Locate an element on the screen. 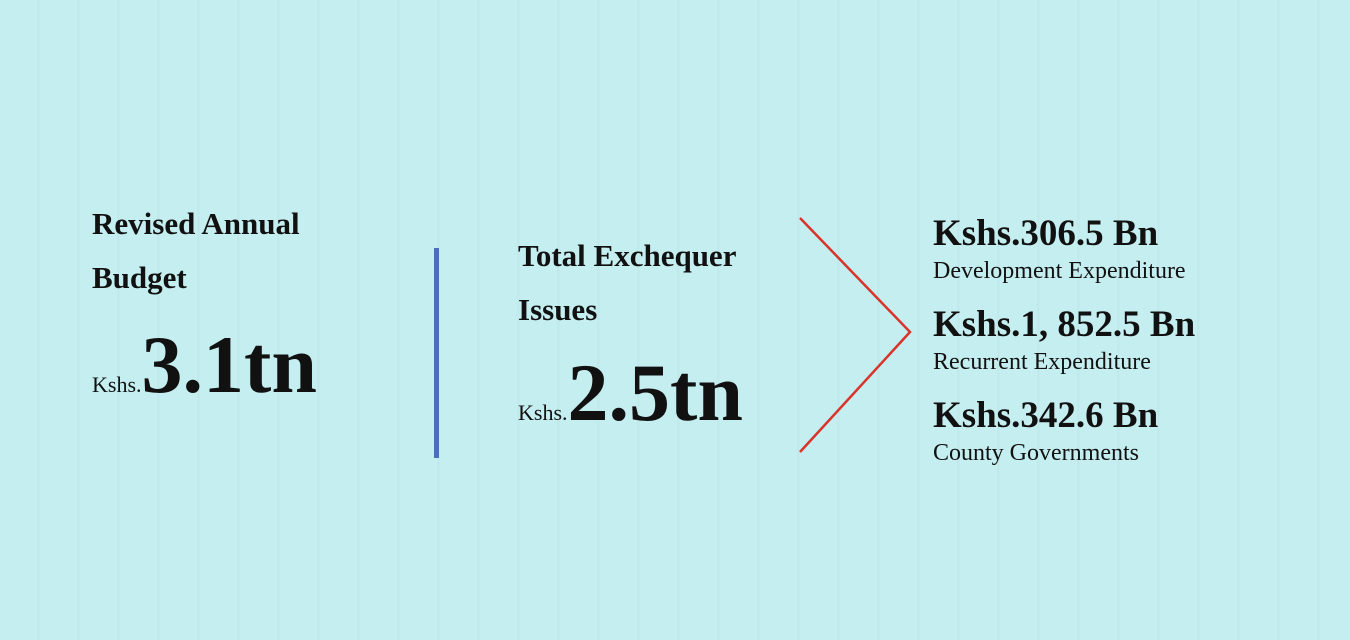  breakdown-item: Kshs.306.5 Bn Development Expenditure is located at coordinates (1059, 251).